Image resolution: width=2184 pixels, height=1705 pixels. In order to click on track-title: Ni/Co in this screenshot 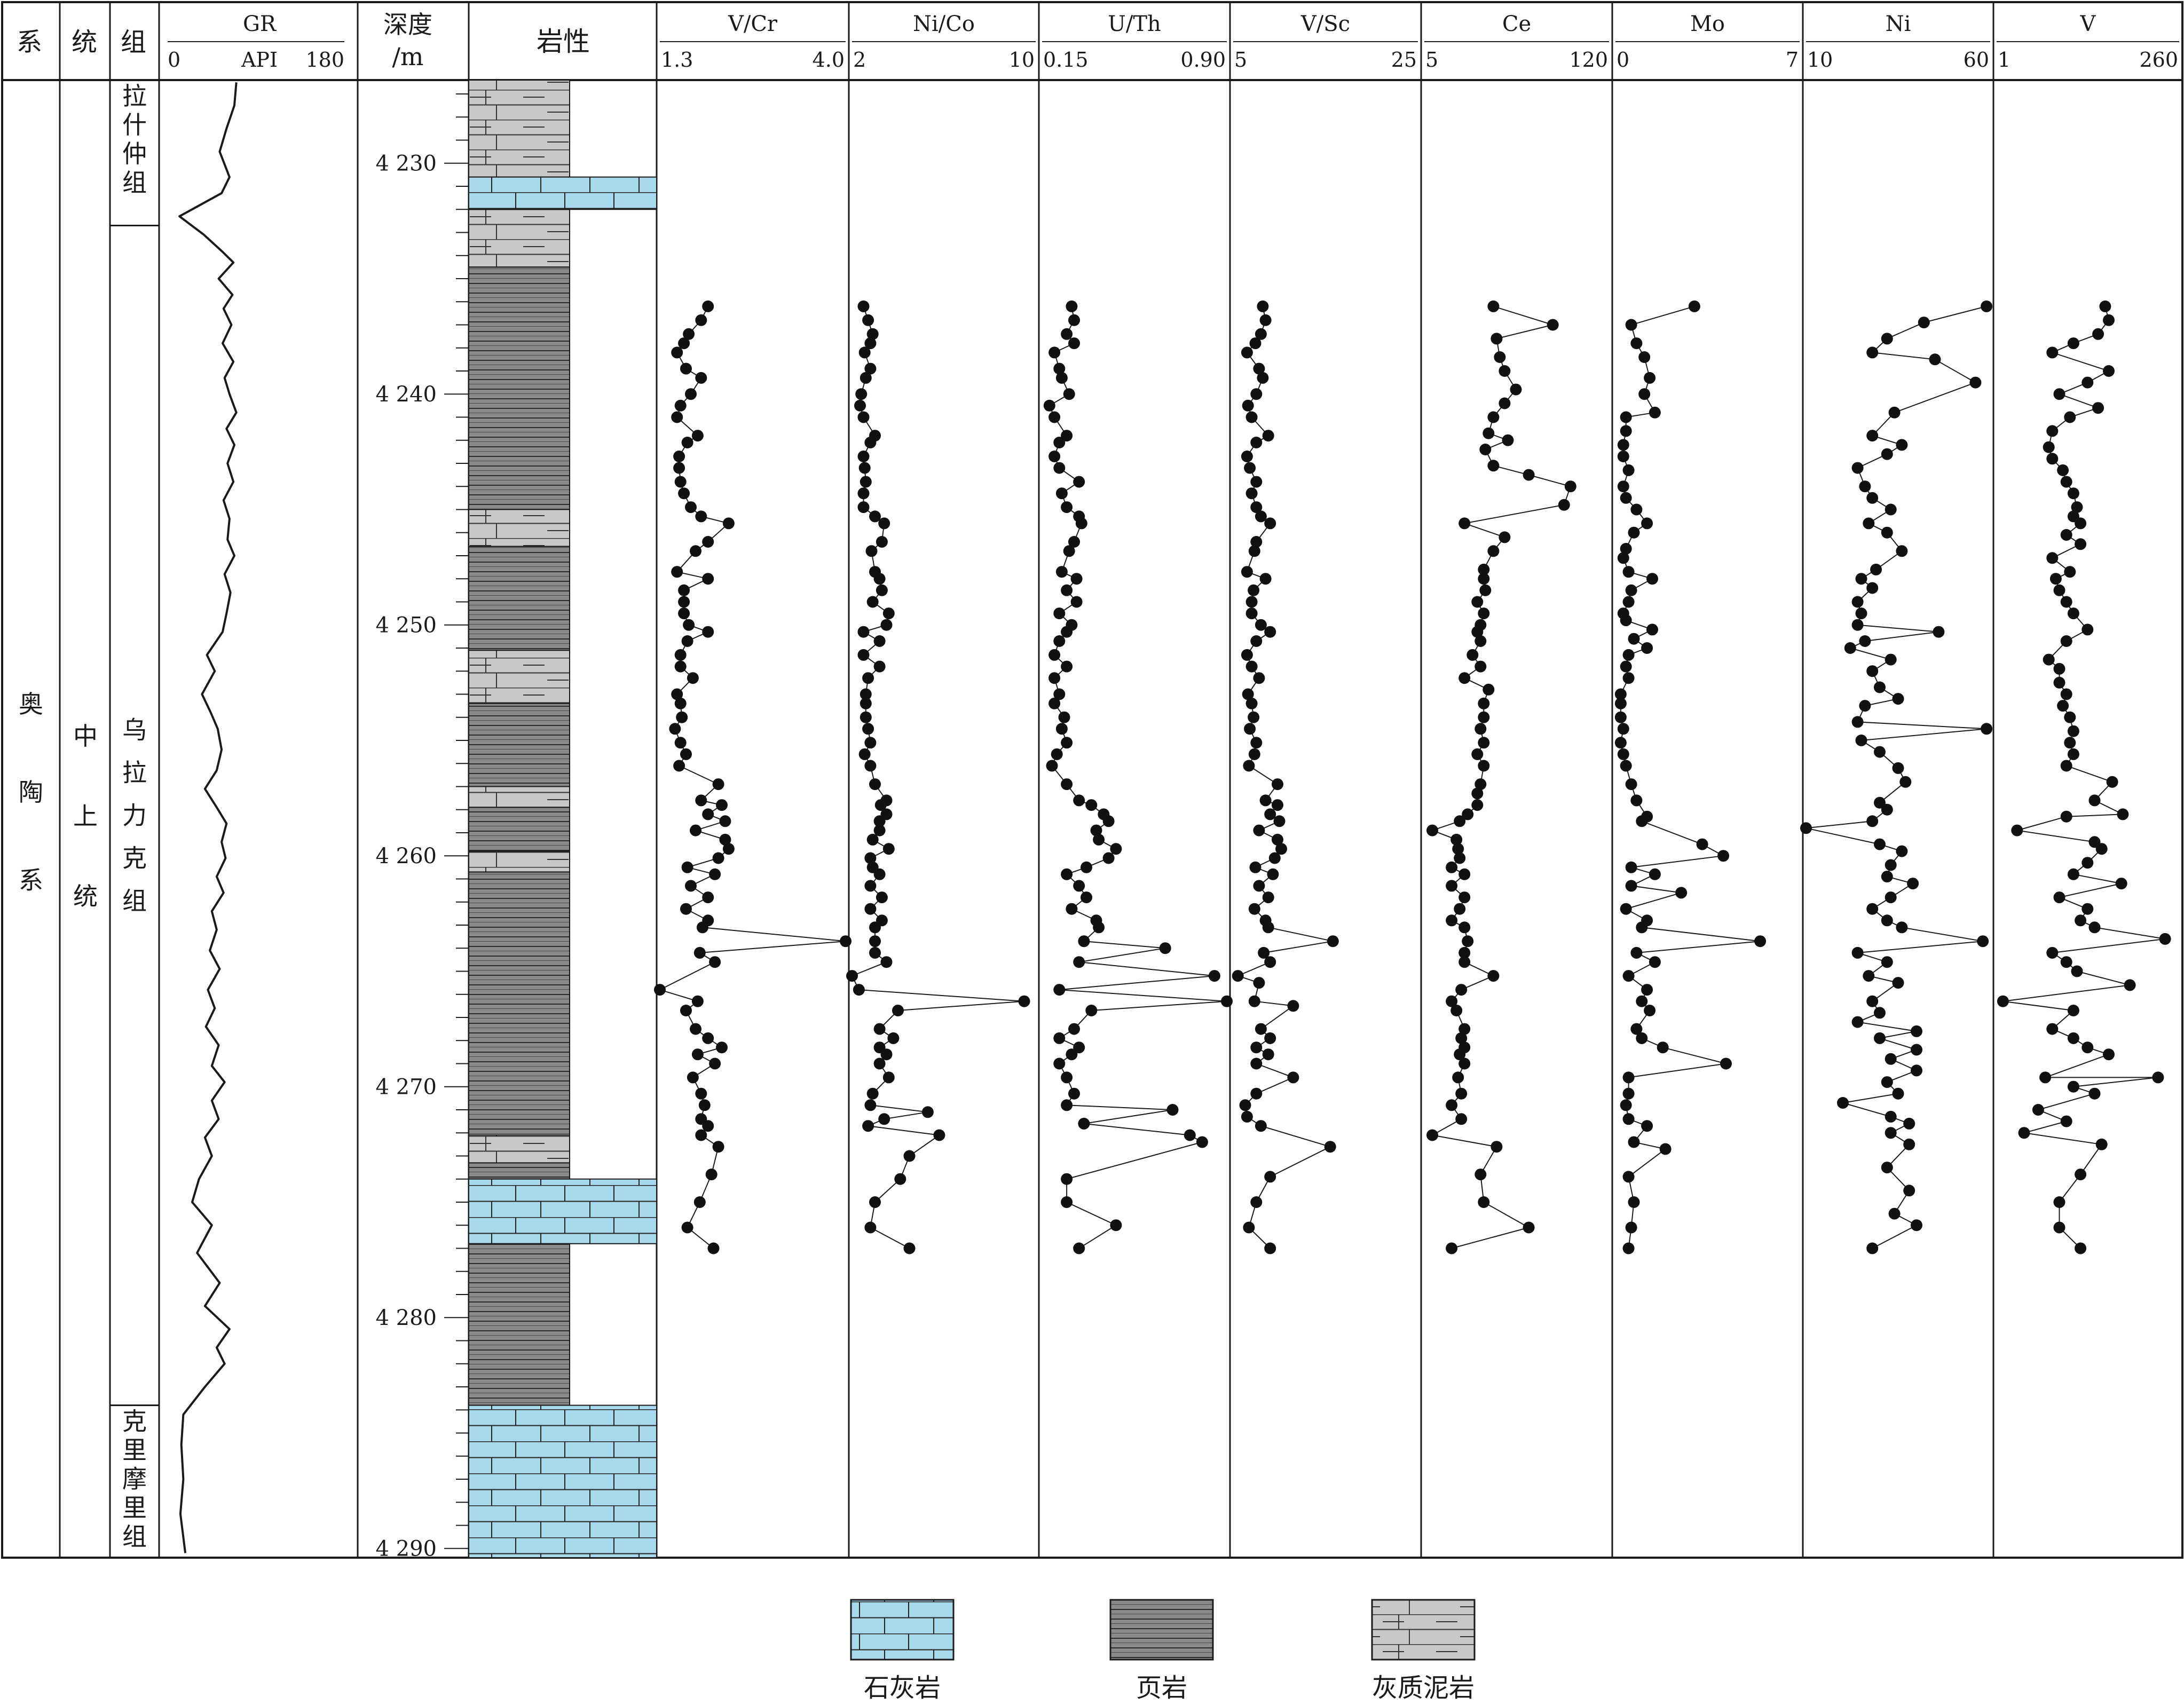, I will do `click(944, 24)`.